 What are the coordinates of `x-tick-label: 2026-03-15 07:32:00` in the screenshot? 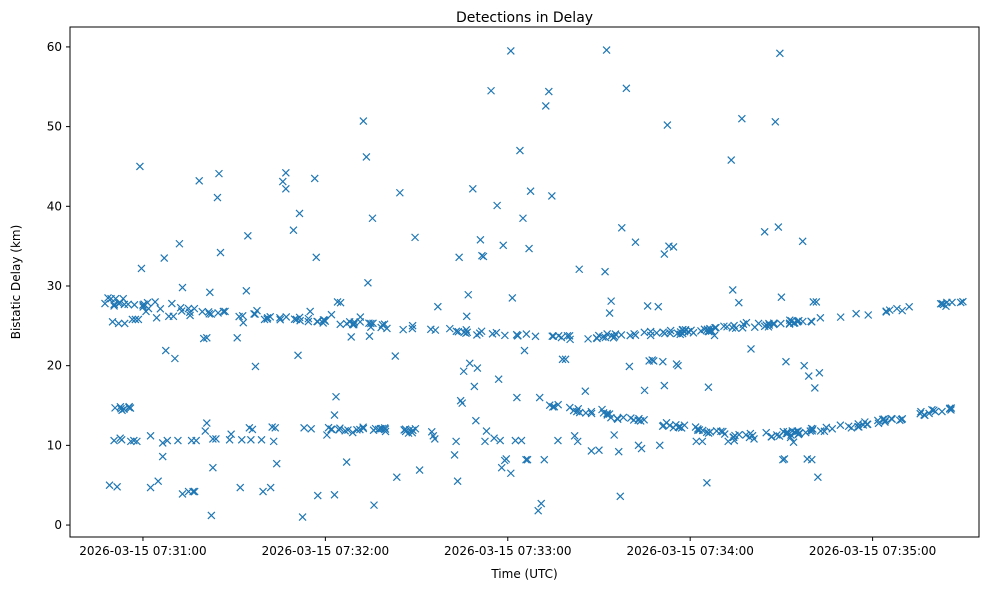 It's located at (325, 551).